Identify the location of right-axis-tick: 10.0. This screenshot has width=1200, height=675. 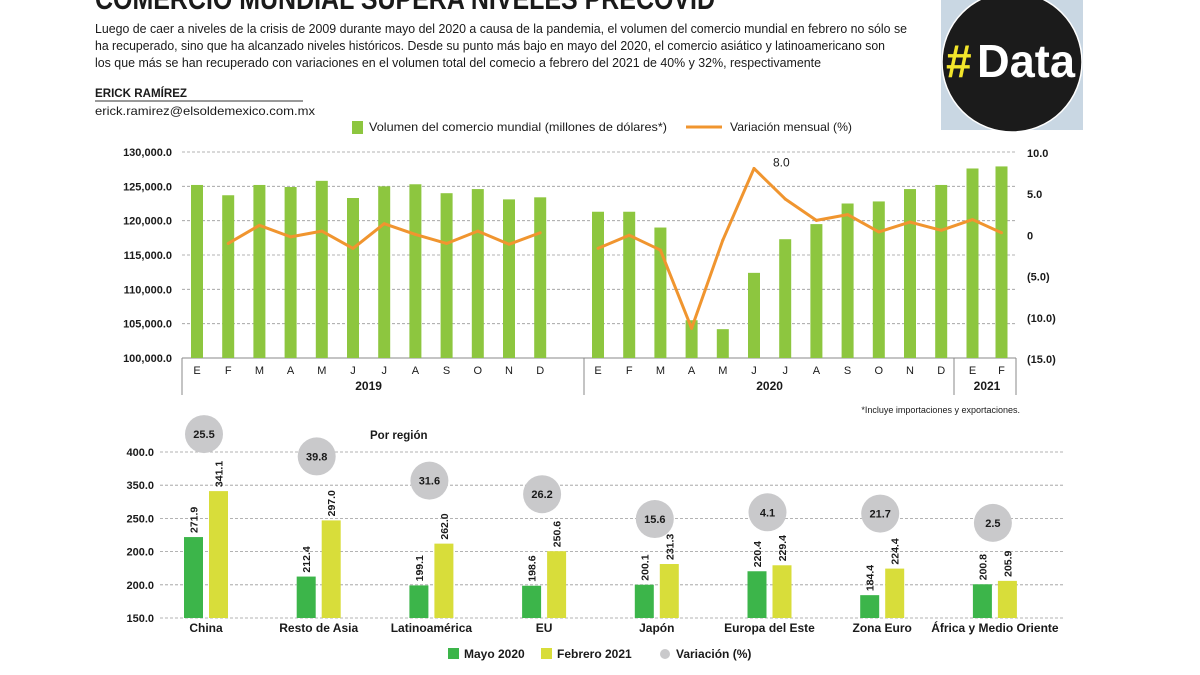
(1037, 154).